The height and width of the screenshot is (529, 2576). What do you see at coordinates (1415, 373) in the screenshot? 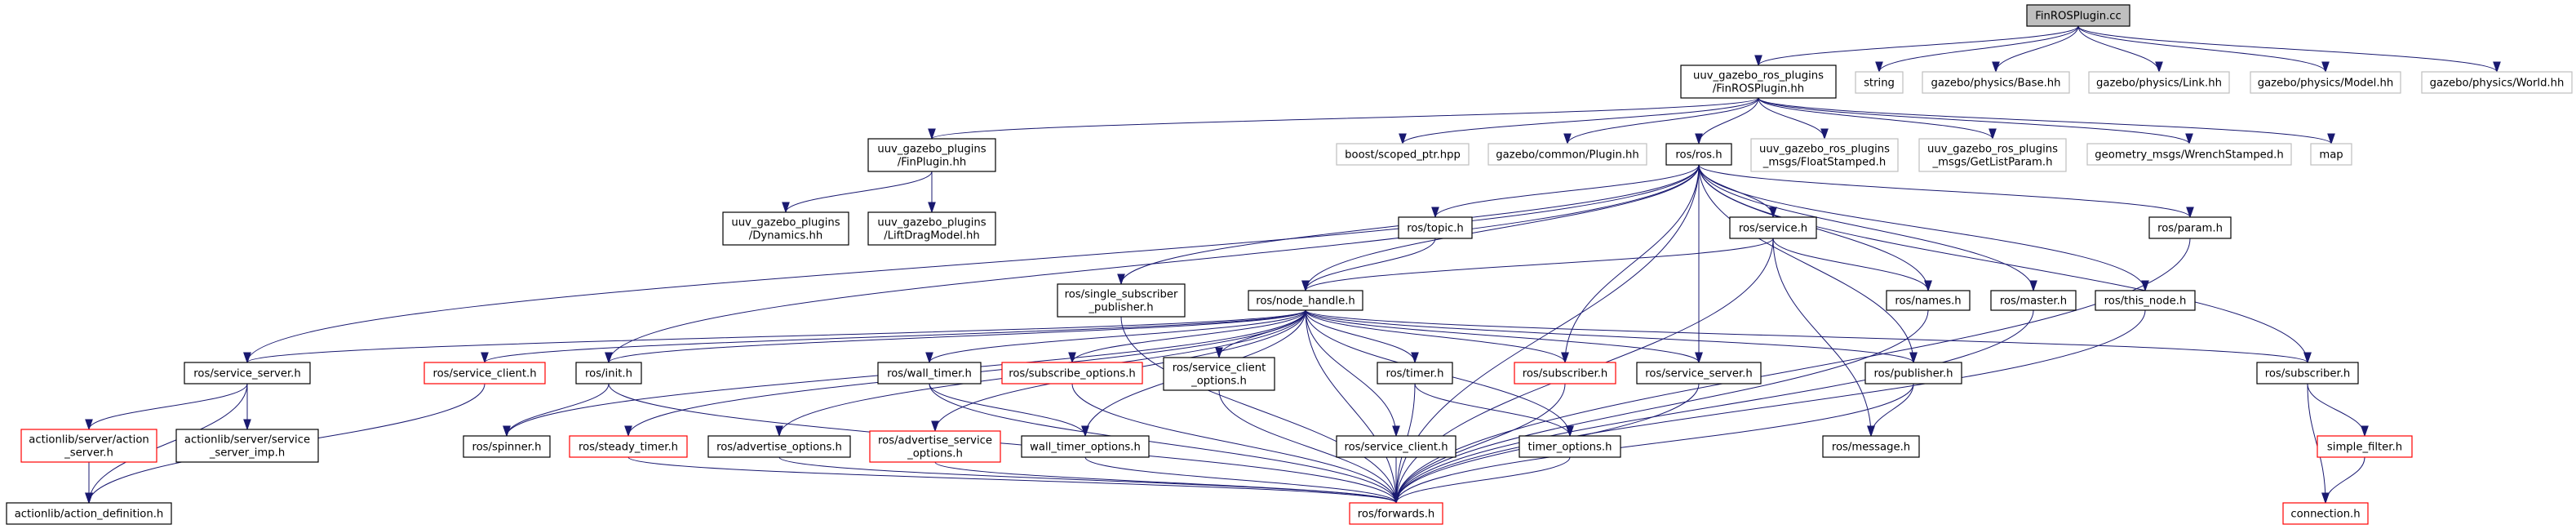
I see `node-timer: ros/timer.h` at bounding box center [1415, 373].